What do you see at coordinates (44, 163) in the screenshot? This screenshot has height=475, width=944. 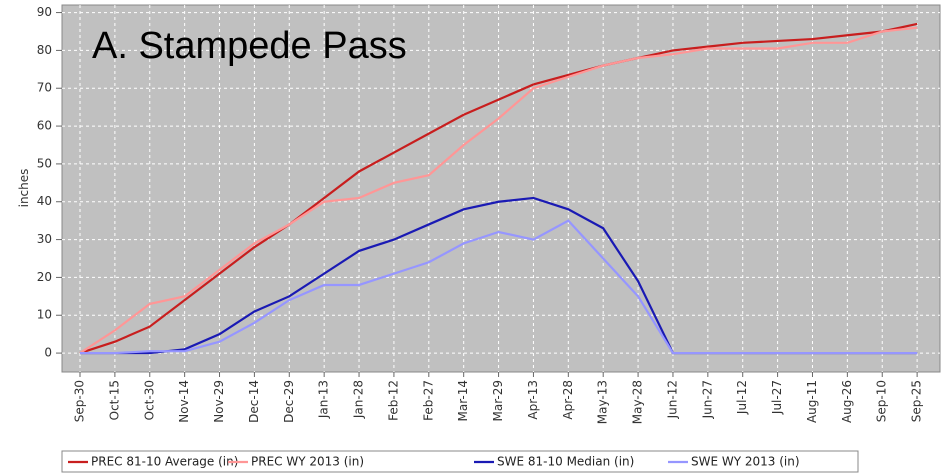 I see `y-tick-label: 50` at bounding box center [44, 163].